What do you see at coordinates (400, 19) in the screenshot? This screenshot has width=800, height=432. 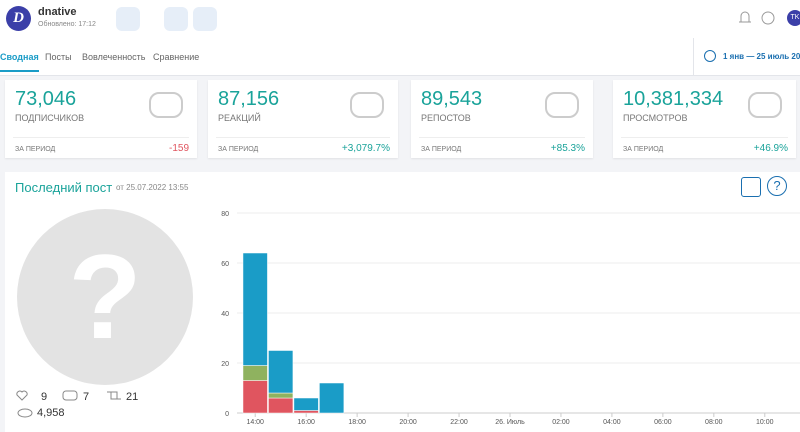 I see `header: D dnative Обновлено: 17:12 TK` at bounding box center [400, 19].